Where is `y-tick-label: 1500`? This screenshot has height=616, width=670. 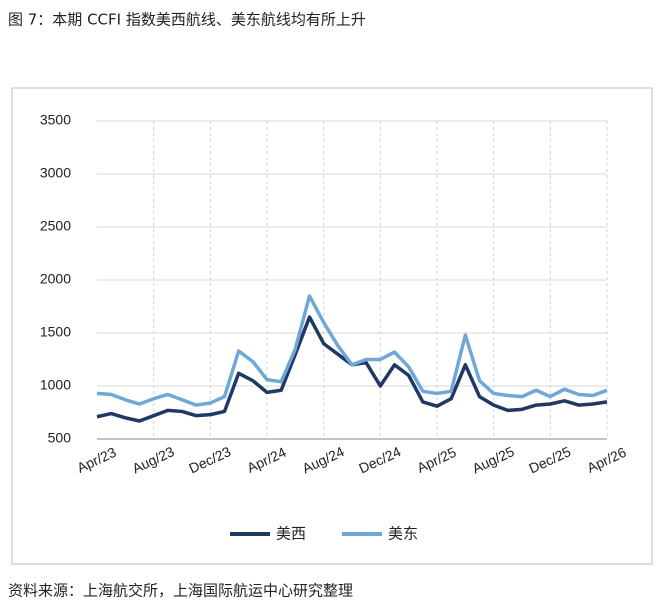
y-tick-label: 1500 is located at coordinates (55, 332).